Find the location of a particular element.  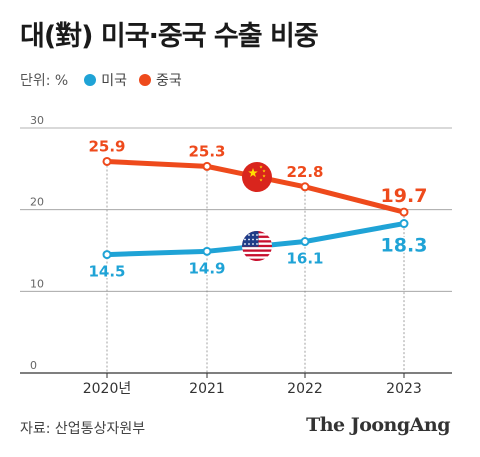

data-label: 18.3 is located at coordinates (404, 246).